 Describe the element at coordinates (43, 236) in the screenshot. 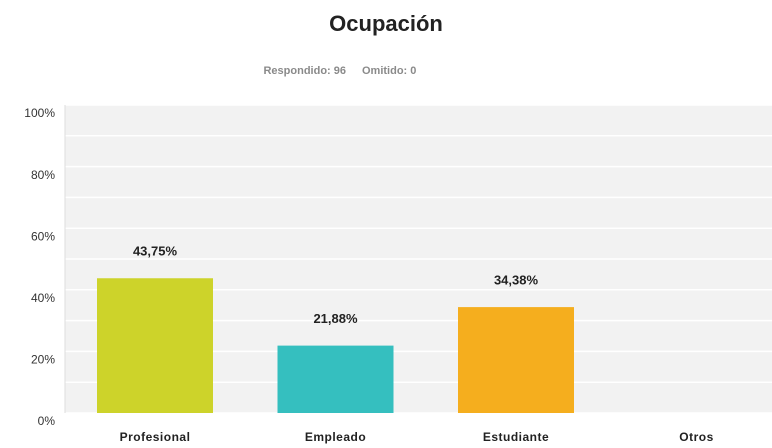

I see `y-tick-label: 60%` at that location.